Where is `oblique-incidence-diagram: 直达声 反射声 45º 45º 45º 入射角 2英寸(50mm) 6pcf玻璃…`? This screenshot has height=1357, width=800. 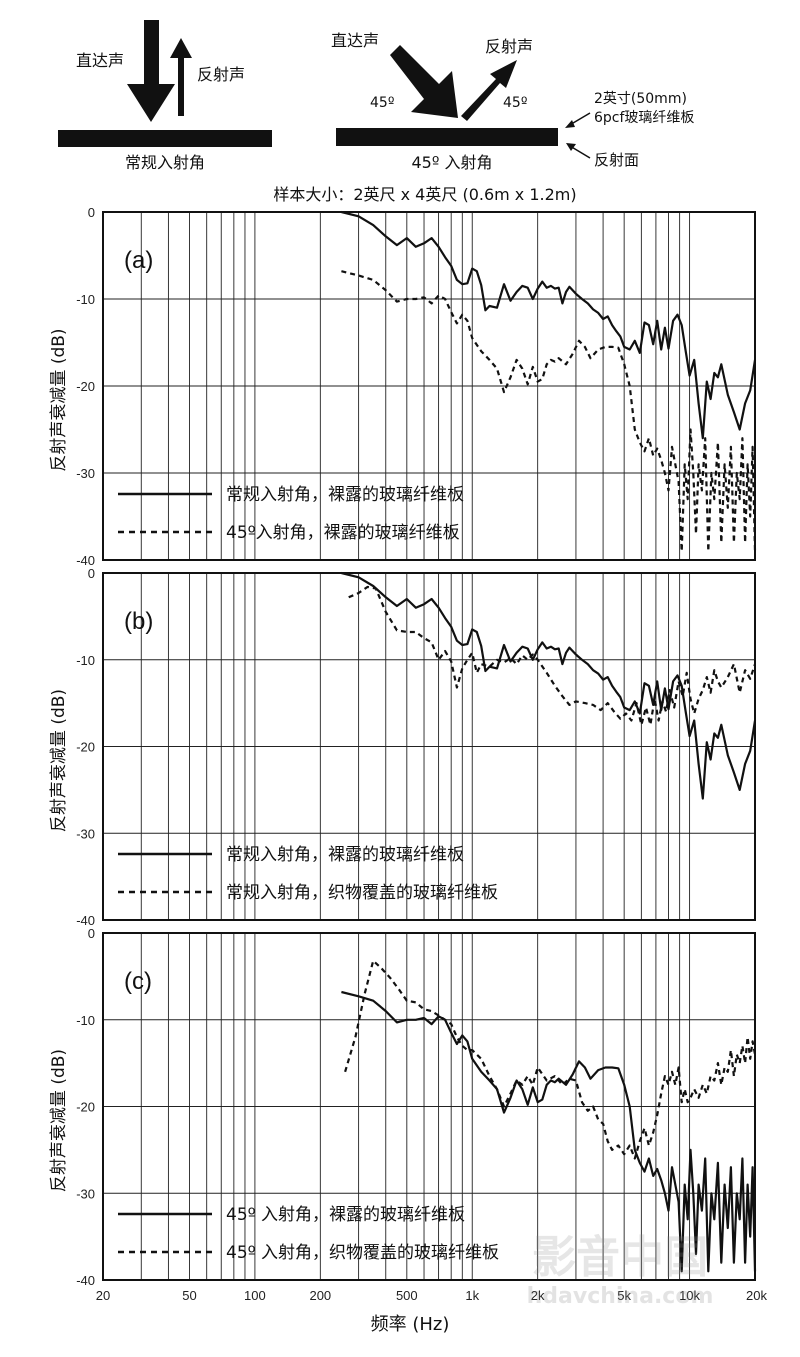 oblique-incidence-diagram: 直达声 反射声 45º 45º 45º 入射角 2英寸(50mm) 6pcf玻璃… is located at coordinates (512, 101).